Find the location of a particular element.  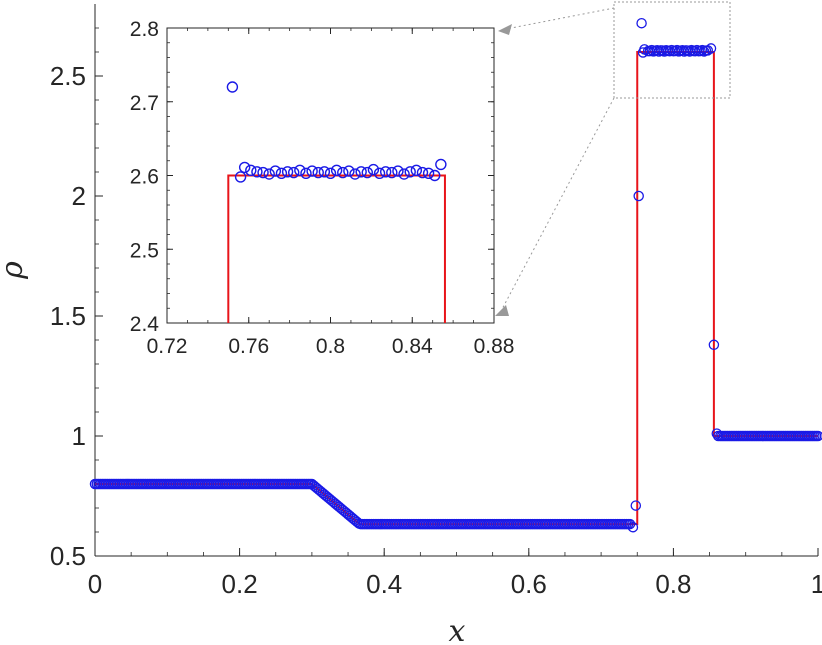

inset-x-tick-label: 0.72 is located at coordinates (167, 346).